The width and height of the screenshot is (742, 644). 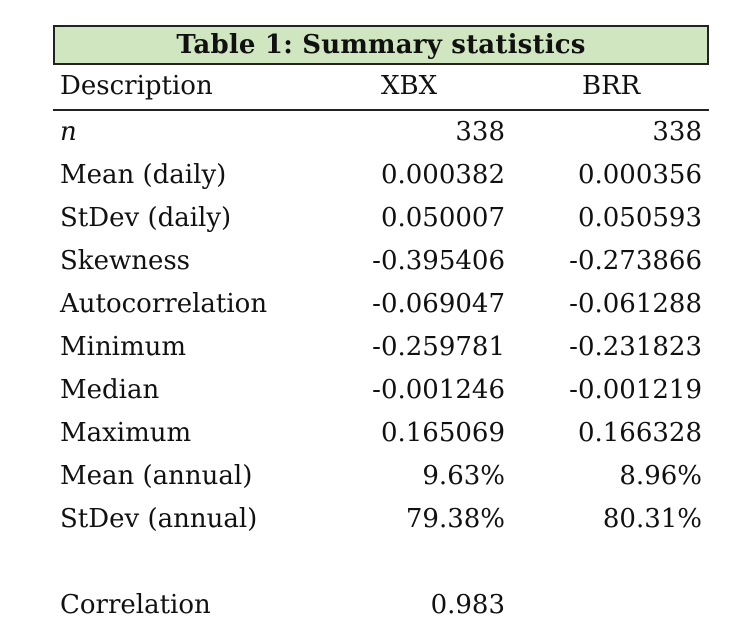 What do you see at coordinates (135, 605) in the screenshot?
I see `correlation-label: Correlation` at bounding box center [135, 605].